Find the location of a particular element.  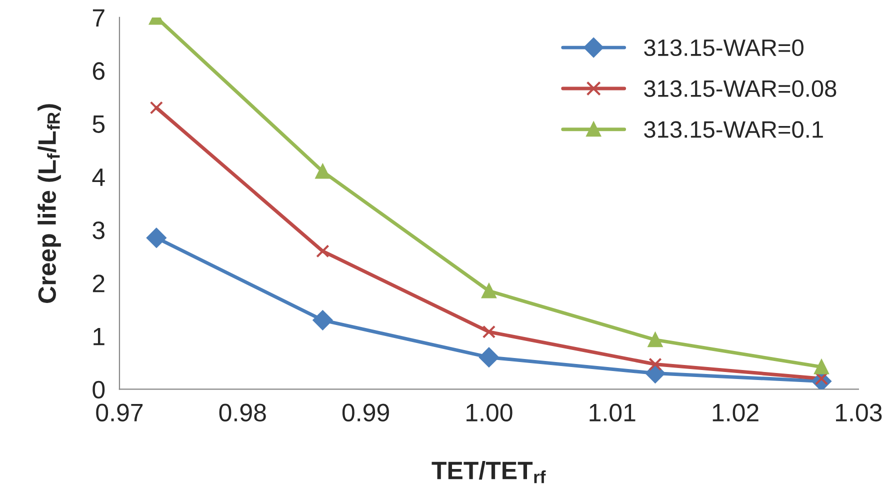

legend-label: 313.15-WAR=0 is located at coordinates (724, 47).